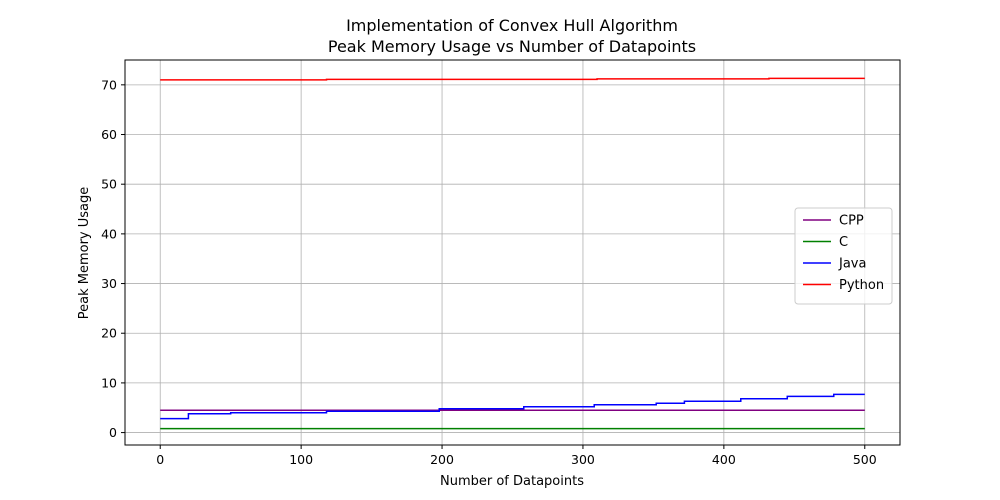 The image size is (1000, 500). Describe the element at coordinates (109, 233) in the screenshot. I see `y-tick-label: 40` at that location.